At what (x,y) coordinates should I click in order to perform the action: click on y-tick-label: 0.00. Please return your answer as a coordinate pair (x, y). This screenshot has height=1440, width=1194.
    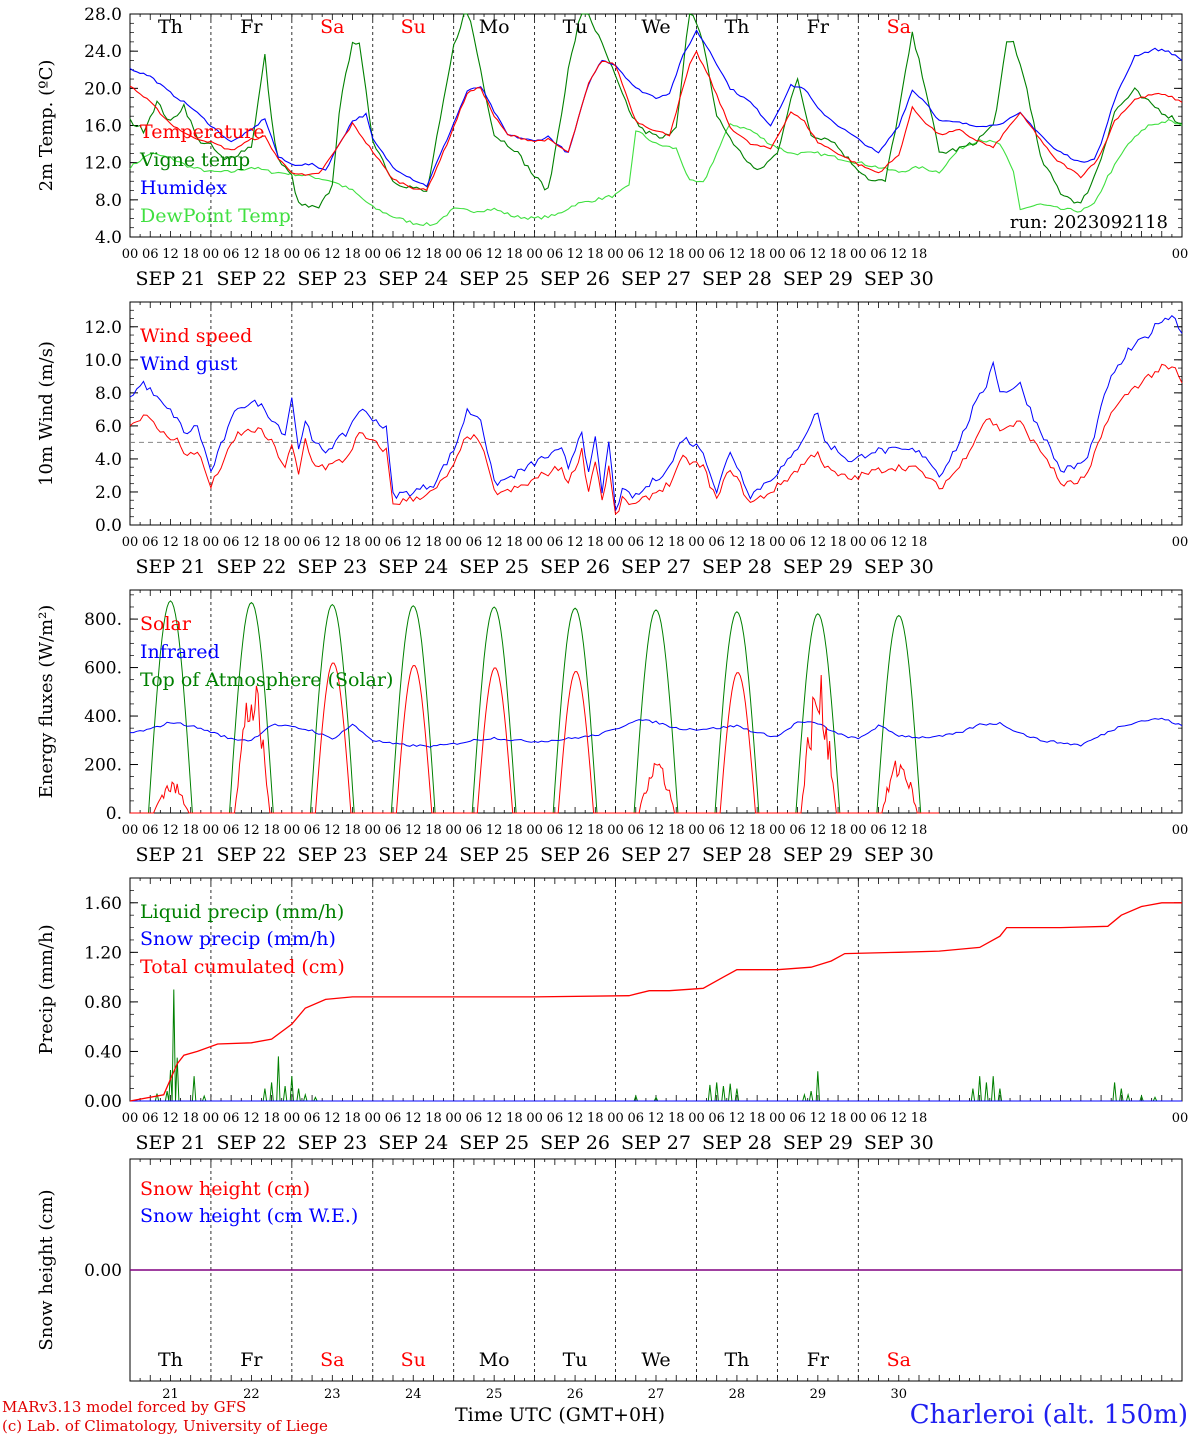
    Looking at the image, I should click on (103, 1102).